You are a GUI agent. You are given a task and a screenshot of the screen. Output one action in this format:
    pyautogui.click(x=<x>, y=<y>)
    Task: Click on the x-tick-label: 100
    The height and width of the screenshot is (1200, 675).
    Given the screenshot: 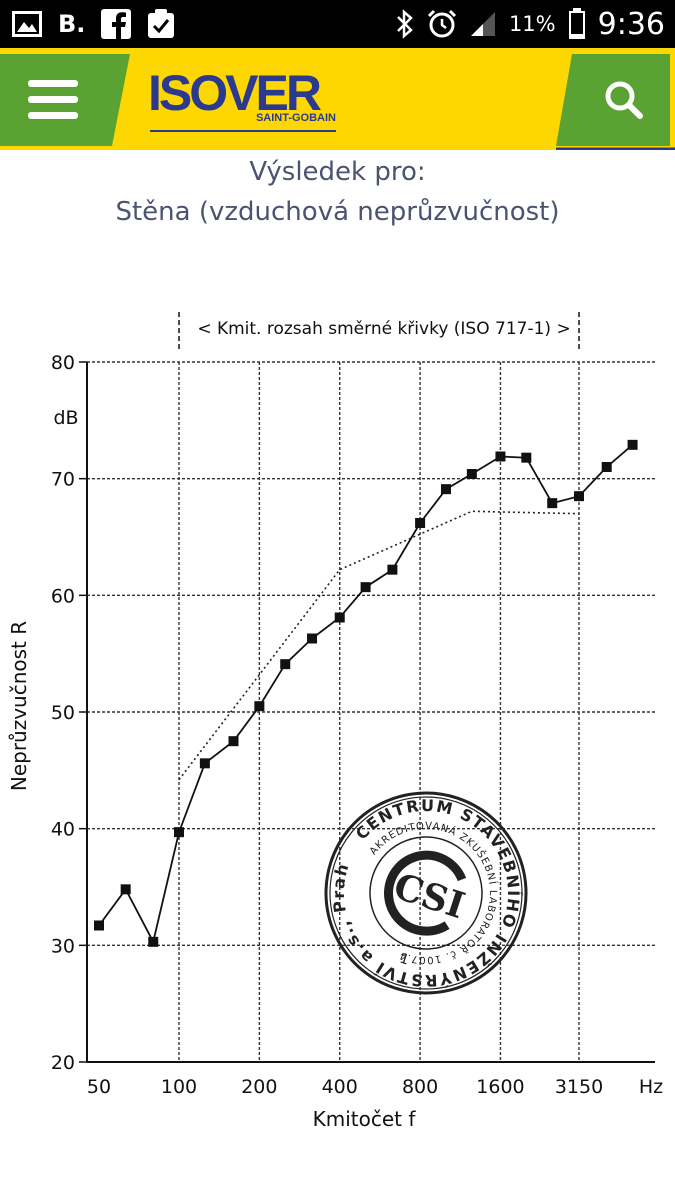 What is the action you would take?
    pyautogui.click(x=179, y=1087)
    